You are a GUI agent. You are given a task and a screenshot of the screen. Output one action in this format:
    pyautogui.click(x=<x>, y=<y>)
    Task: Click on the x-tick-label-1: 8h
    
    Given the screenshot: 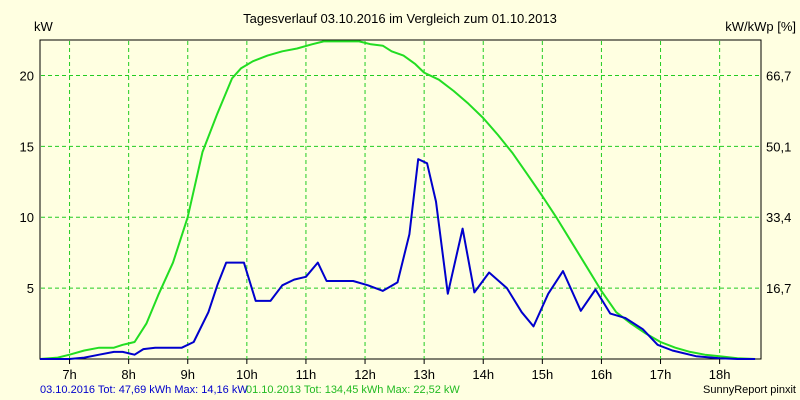 What is the action you would take?
    pyautogui.click(x=128, y=374)
    